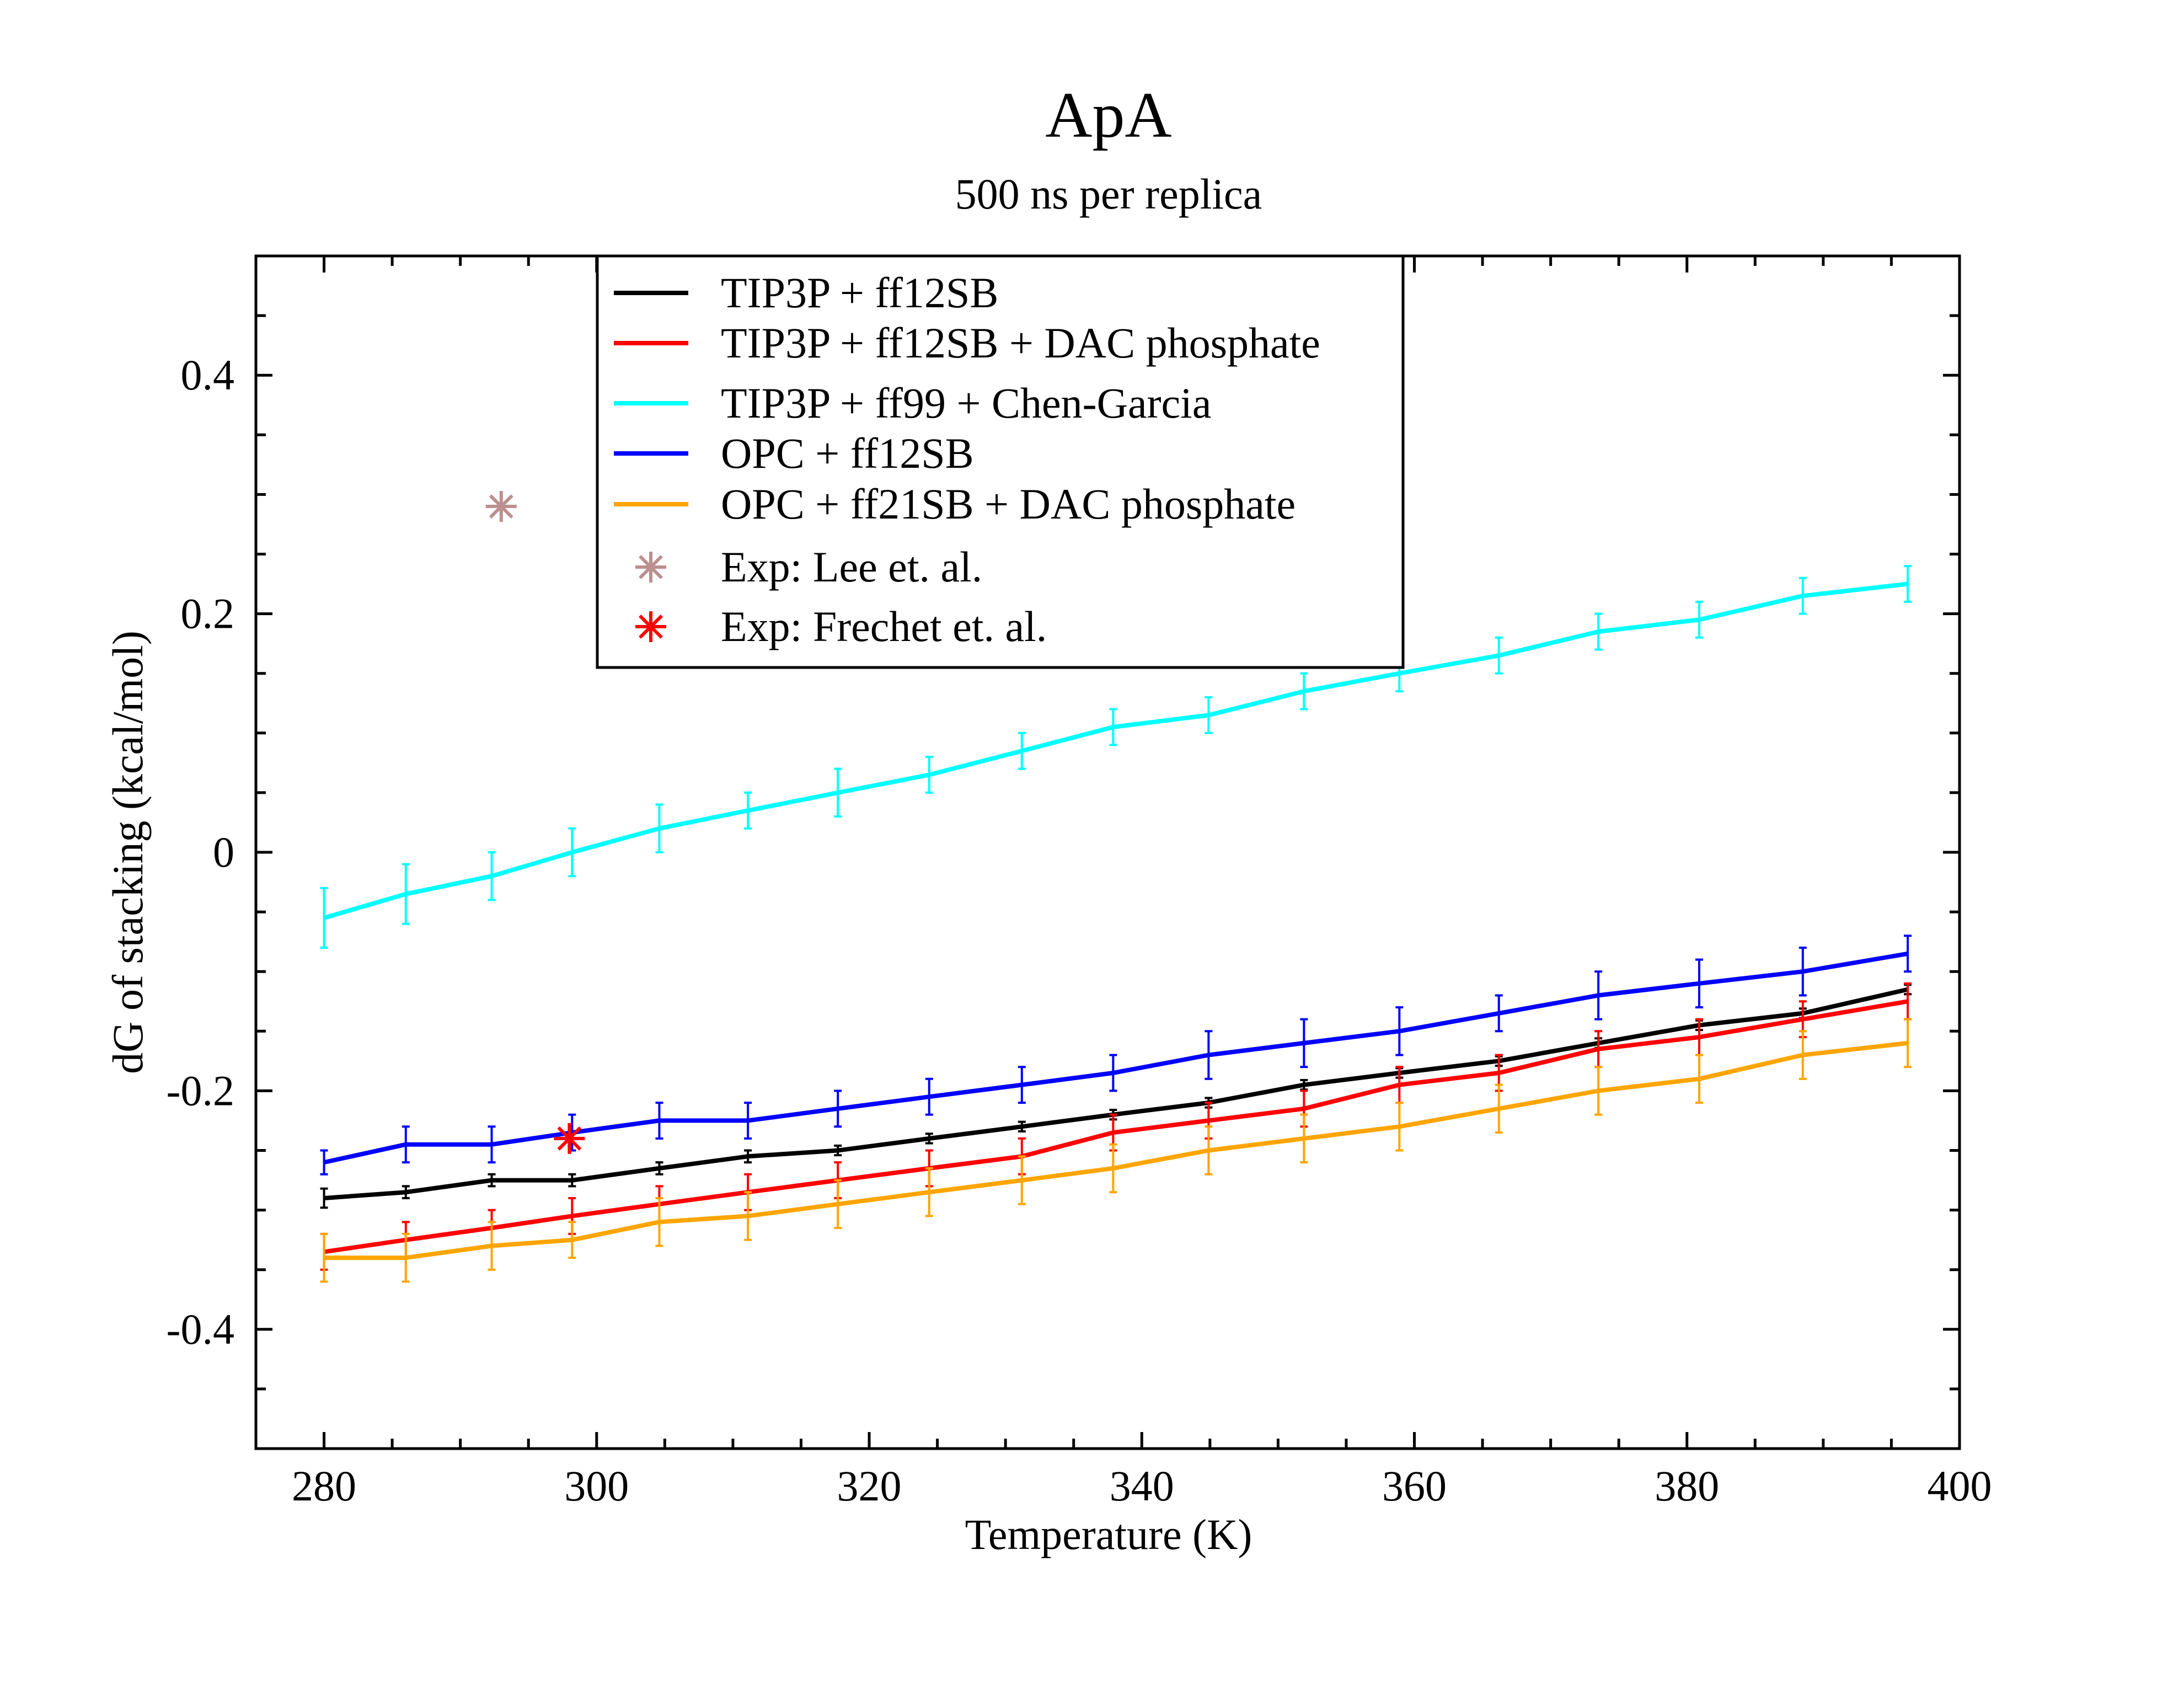 This screenshot has height=1688, width=2184. I want to click on legend-label: Exp: Lee et. al., so click(851, 567).